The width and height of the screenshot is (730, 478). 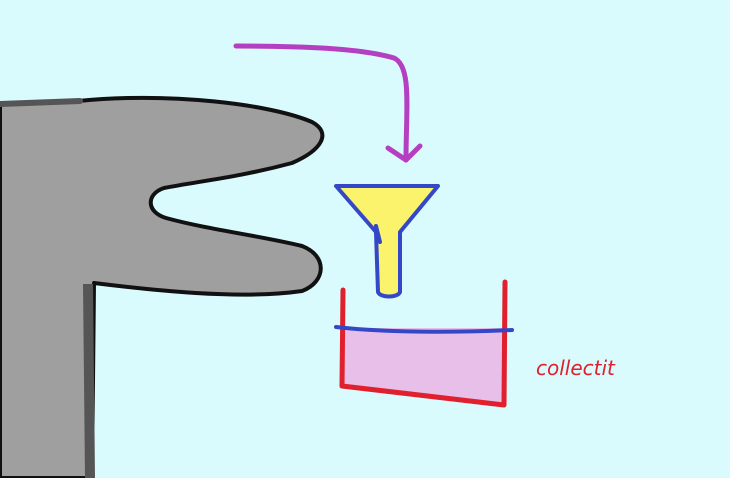 What do you see at coordinates (89, 380) in the screenshot?
I see `hand-arm-edge` at bounding box center [89, 380].